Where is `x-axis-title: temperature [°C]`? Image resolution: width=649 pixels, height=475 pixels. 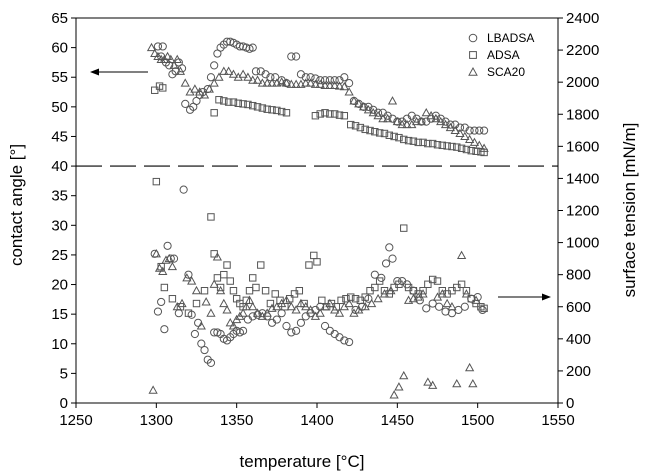
x-axis-title: temperature [°C] is located at coordinates (302, 461).